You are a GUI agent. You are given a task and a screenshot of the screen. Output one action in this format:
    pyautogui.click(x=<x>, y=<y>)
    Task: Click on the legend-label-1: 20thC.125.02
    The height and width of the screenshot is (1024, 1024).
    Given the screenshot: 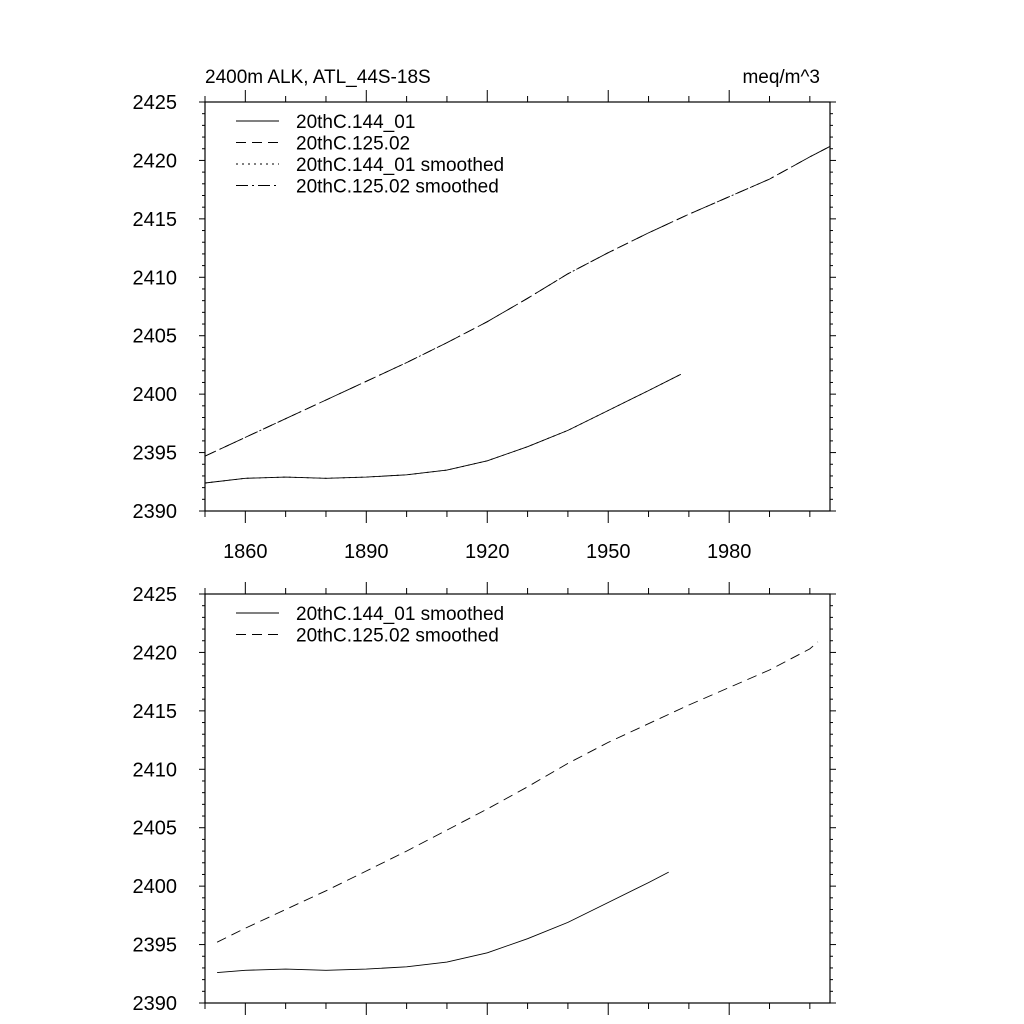 What is the action you would take?
    pyautogui.click(x=353, y=144)
    